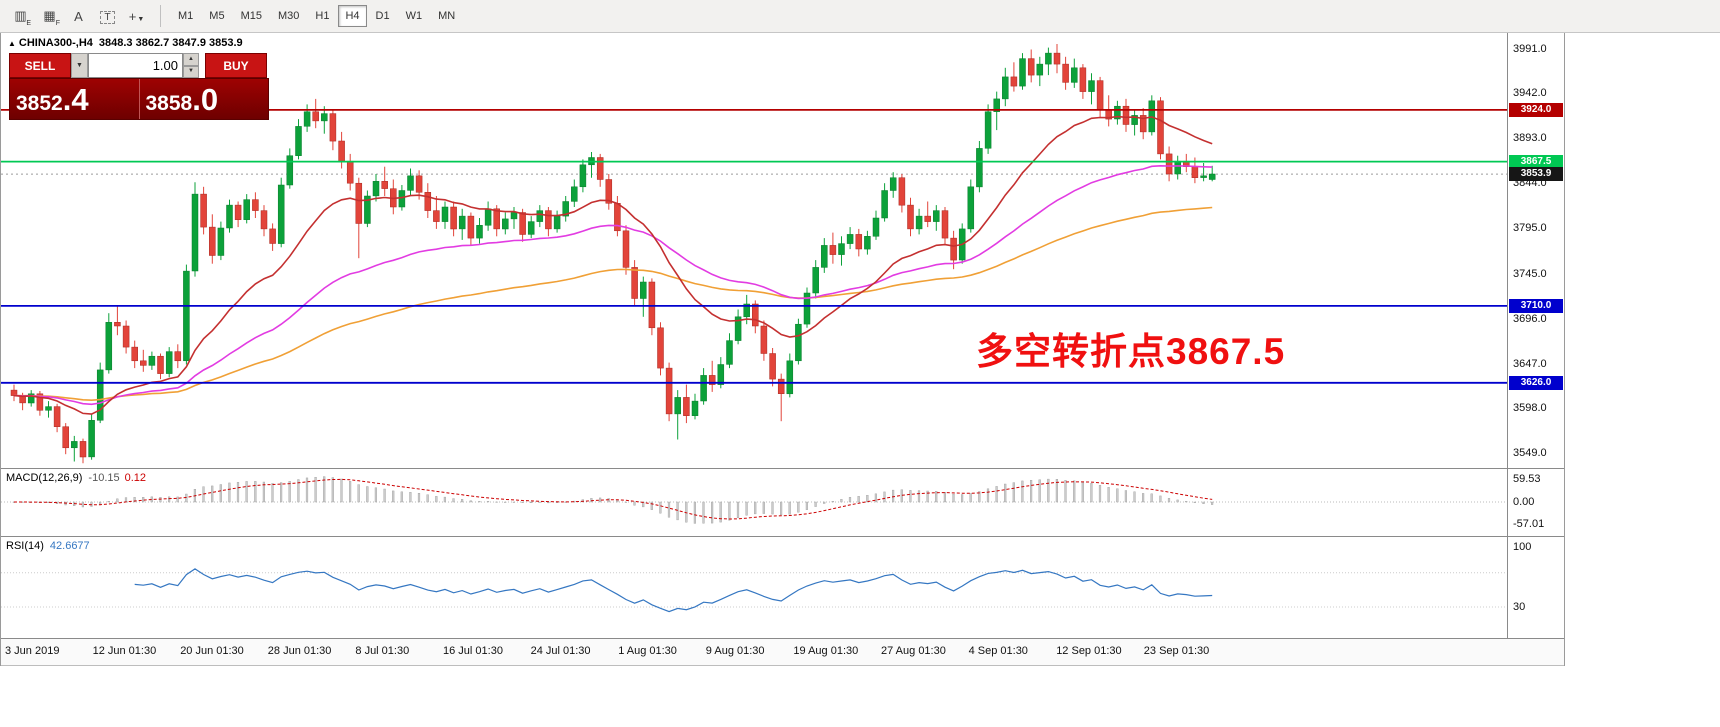 The image size is (1720, 727). I want to click on macd-tick: -57.01, so click(1529, 524).